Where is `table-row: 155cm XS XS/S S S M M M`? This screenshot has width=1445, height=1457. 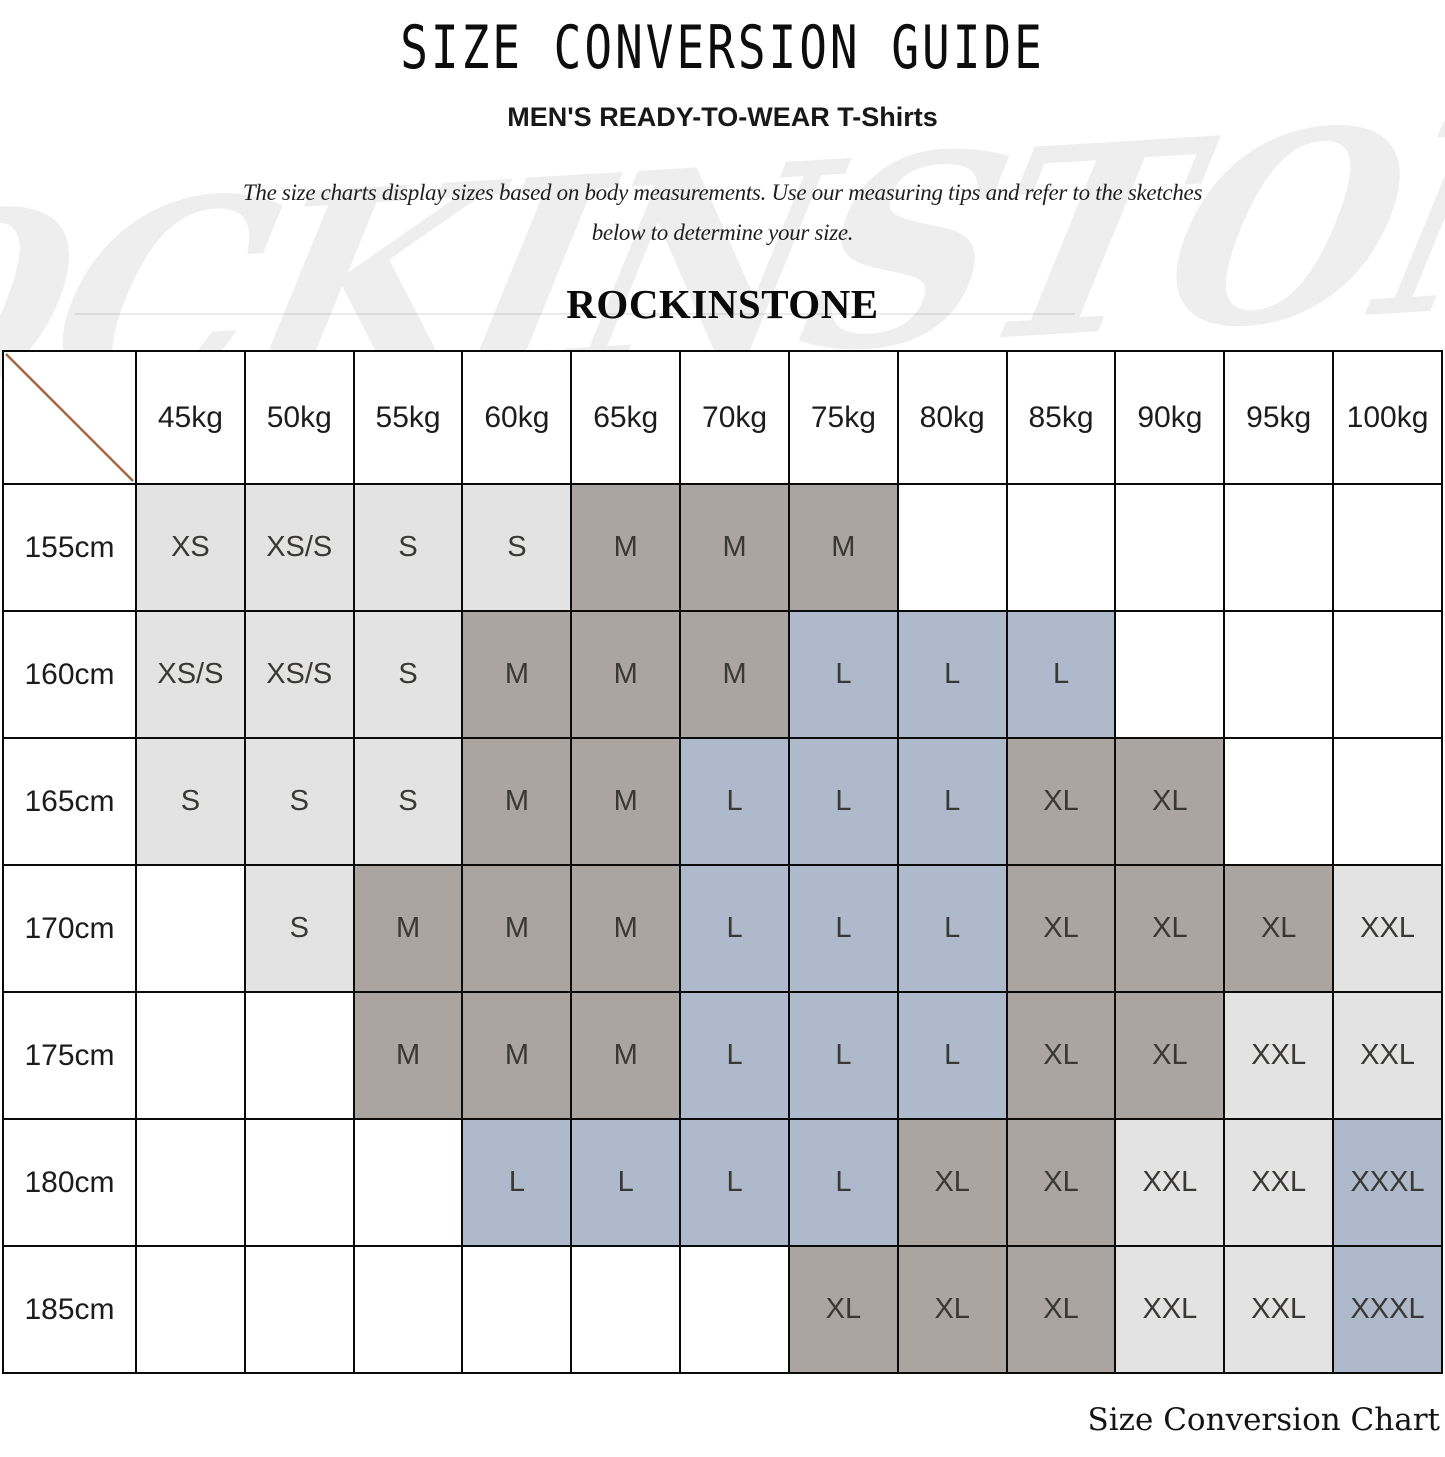
table-row: 155cm XS XS/S S S M M M is located at coordinates (722, 547).